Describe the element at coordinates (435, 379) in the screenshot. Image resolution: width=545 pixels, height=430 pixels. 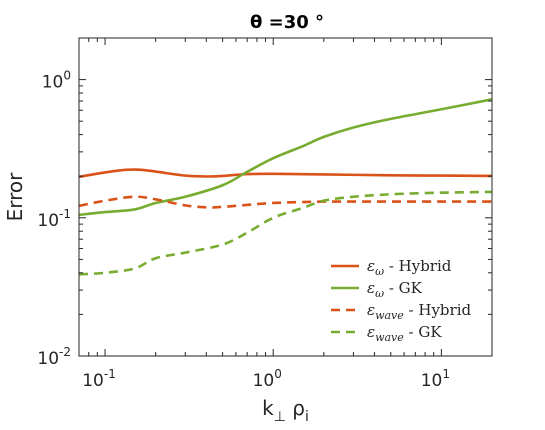
I see `x-tick-label: 10¹` at that location.